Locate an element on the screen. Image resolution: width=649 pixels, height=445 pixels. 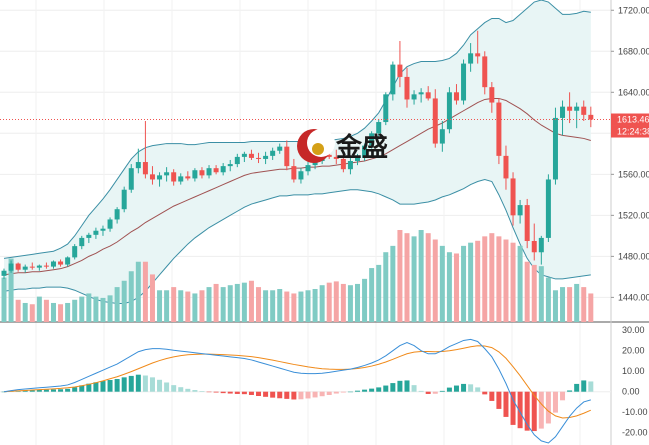
price-tick-label: 1640.00 is located at coordinates (633, 92).